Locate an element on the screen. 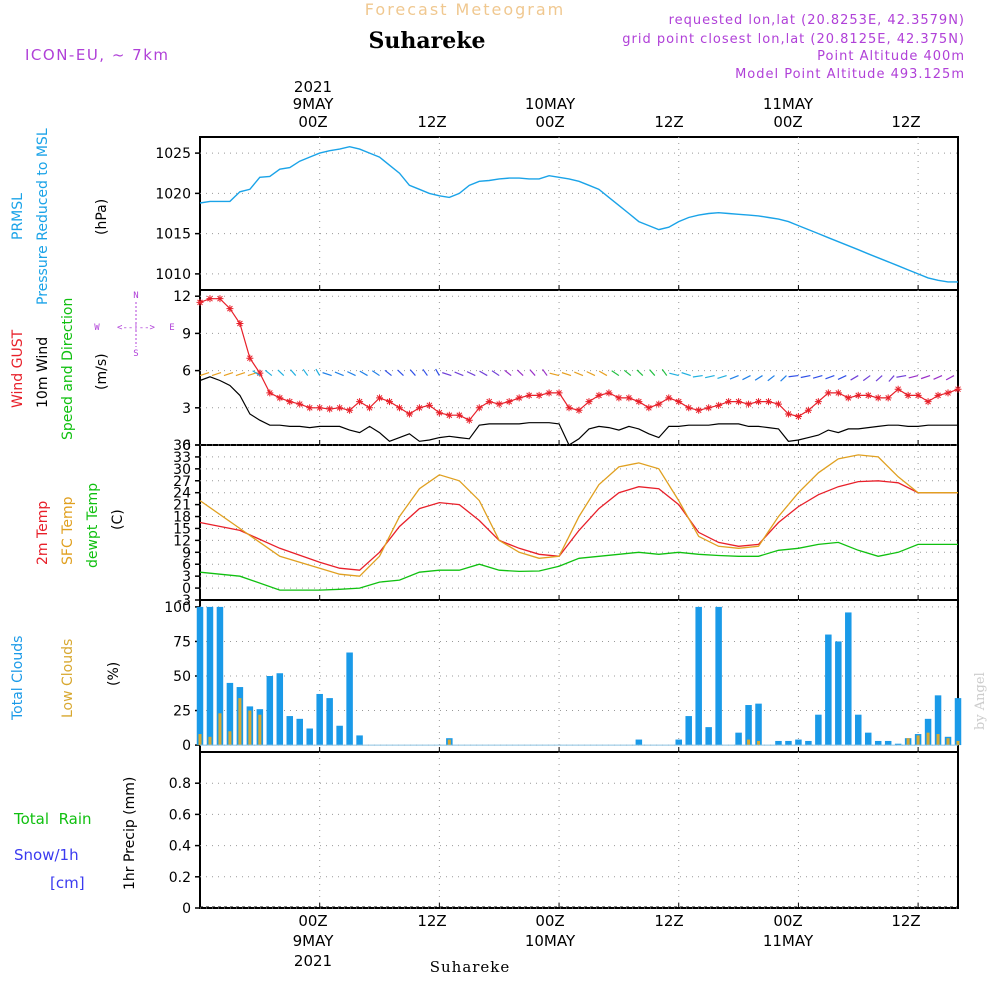 The width and height of the screenshot is (1000, 1000). compass-east: E is located at coordinates (171, 328).